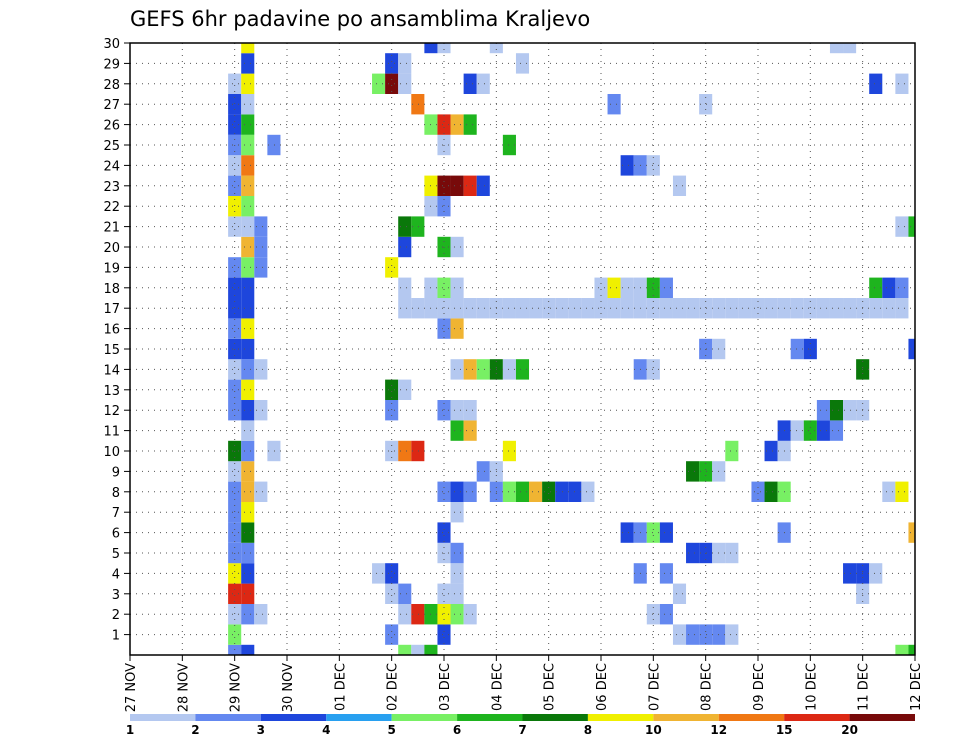  I want to click on x-tick-label-0: 27 NOV, so click(131, 687).